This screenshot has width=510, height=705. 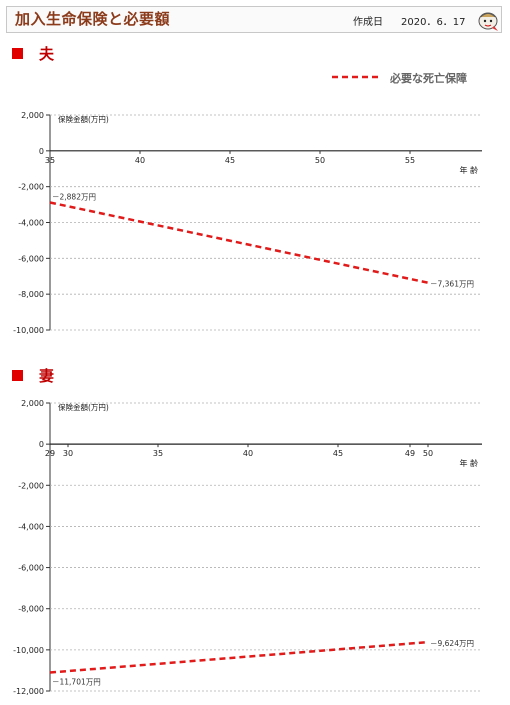 I want to click on series-end-value-label: －9,624万円, so click(x=452, y=643).